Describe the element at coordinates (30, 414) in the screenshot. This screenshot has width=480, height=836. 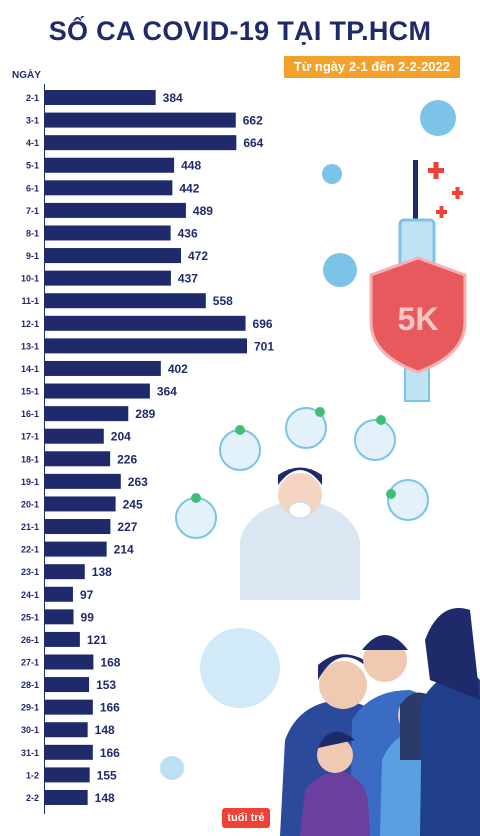
I see `category-tick-label: 16-1` at that location.